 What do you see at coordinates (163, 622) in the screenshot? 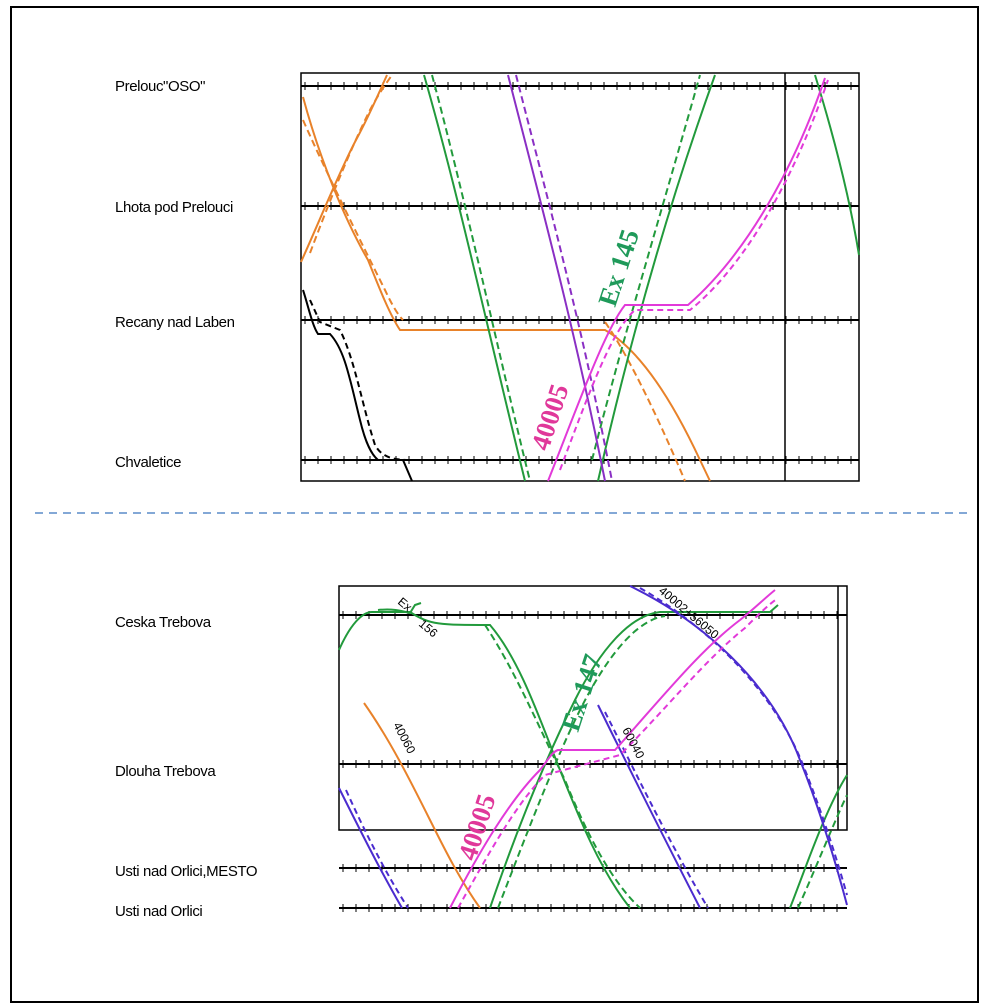
I see `station-ceska-trebova: Ceska Trebova` at bounding box center [163, 622].